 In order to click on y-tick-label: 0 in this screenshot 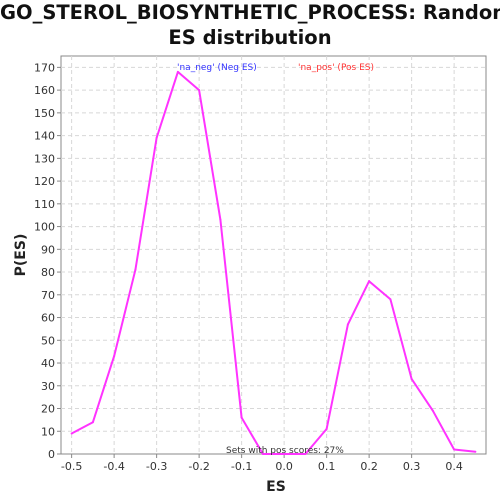, I will do `click(51, 454)`.